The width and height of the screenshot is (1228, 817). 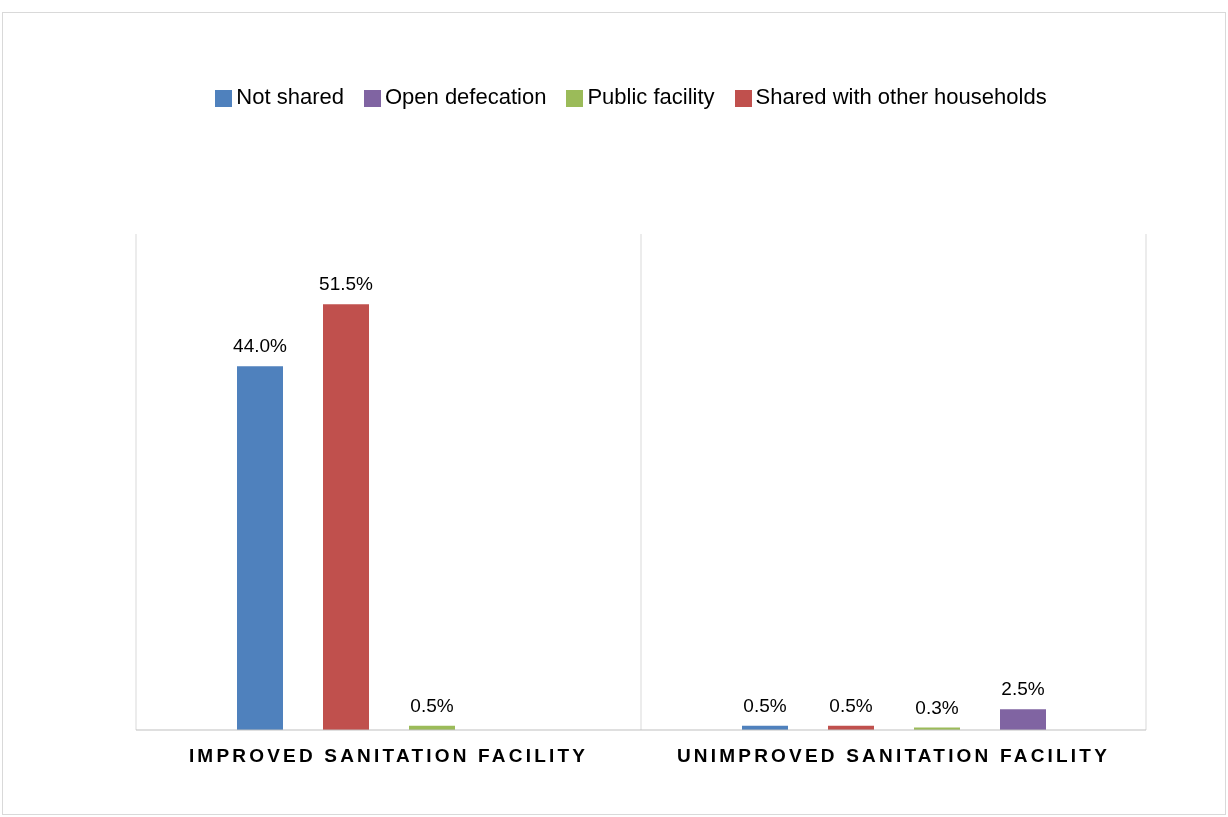 I want to click on legend-label: Not shared, so click(x=290, y=96).